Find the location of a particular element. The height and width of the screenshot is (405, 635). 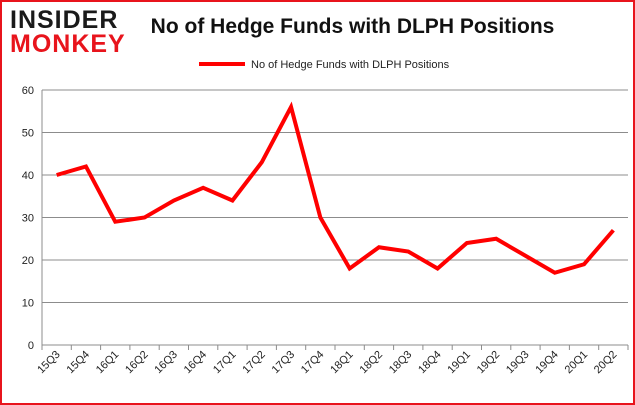

x-tick-label: 20Q2 is located at coordinates (606, 363).